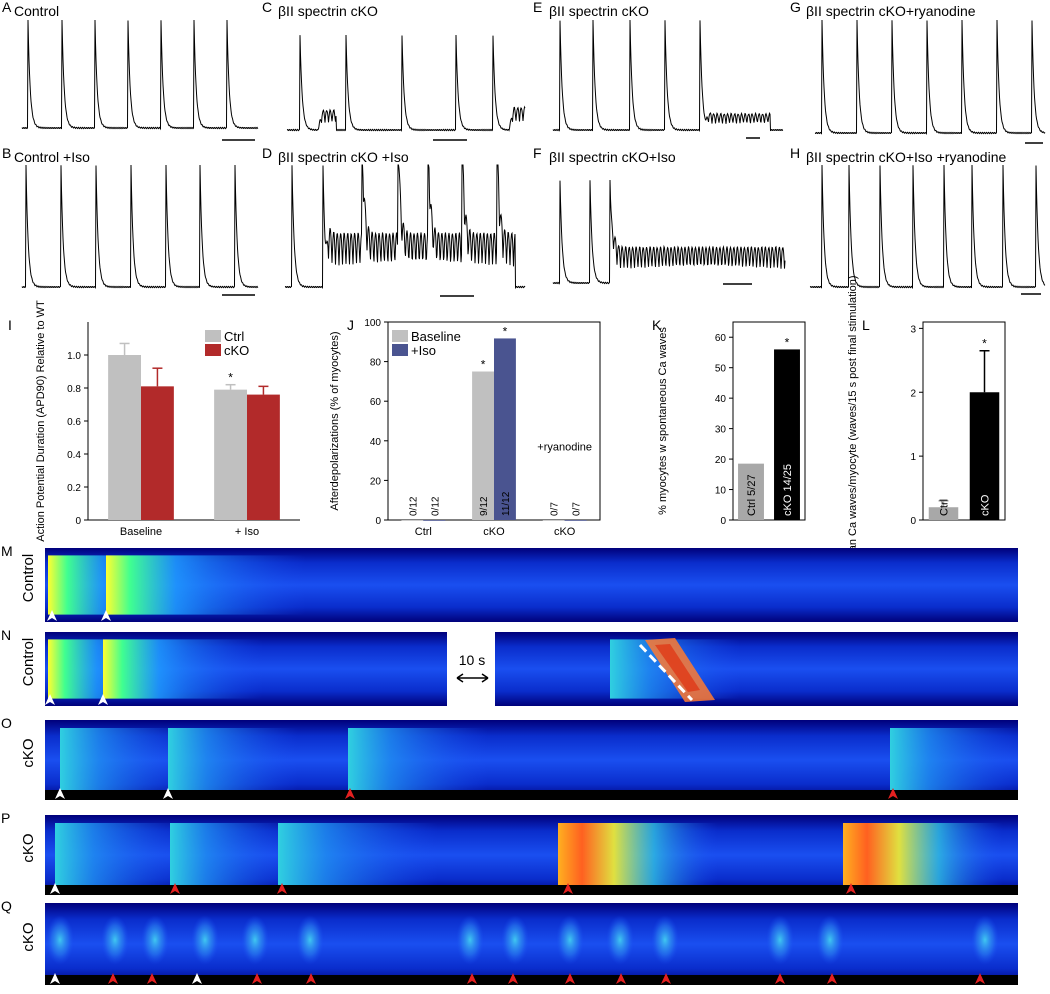 The height and width of the screenshot is (994, 1050). Describe the element at coordinates (723, 521) in the screenshot. I see `y-tick-label: 0` at that location.